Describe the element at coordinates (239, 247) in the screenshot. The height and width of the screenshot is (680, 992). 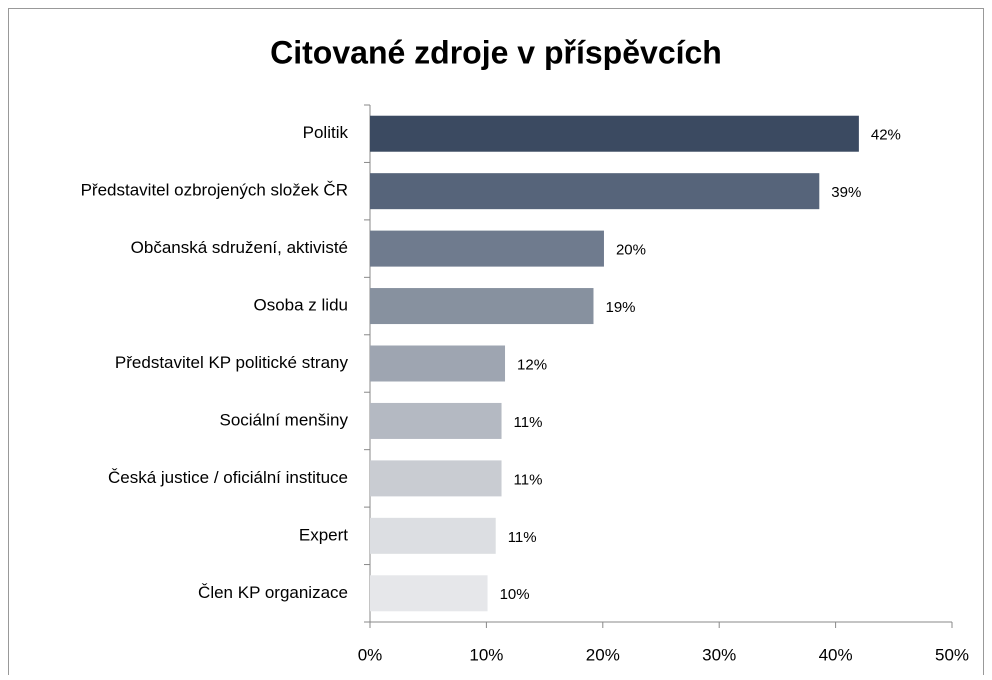
I see `y-tick-label: Občanská sdružení, aktivisté` at that location.